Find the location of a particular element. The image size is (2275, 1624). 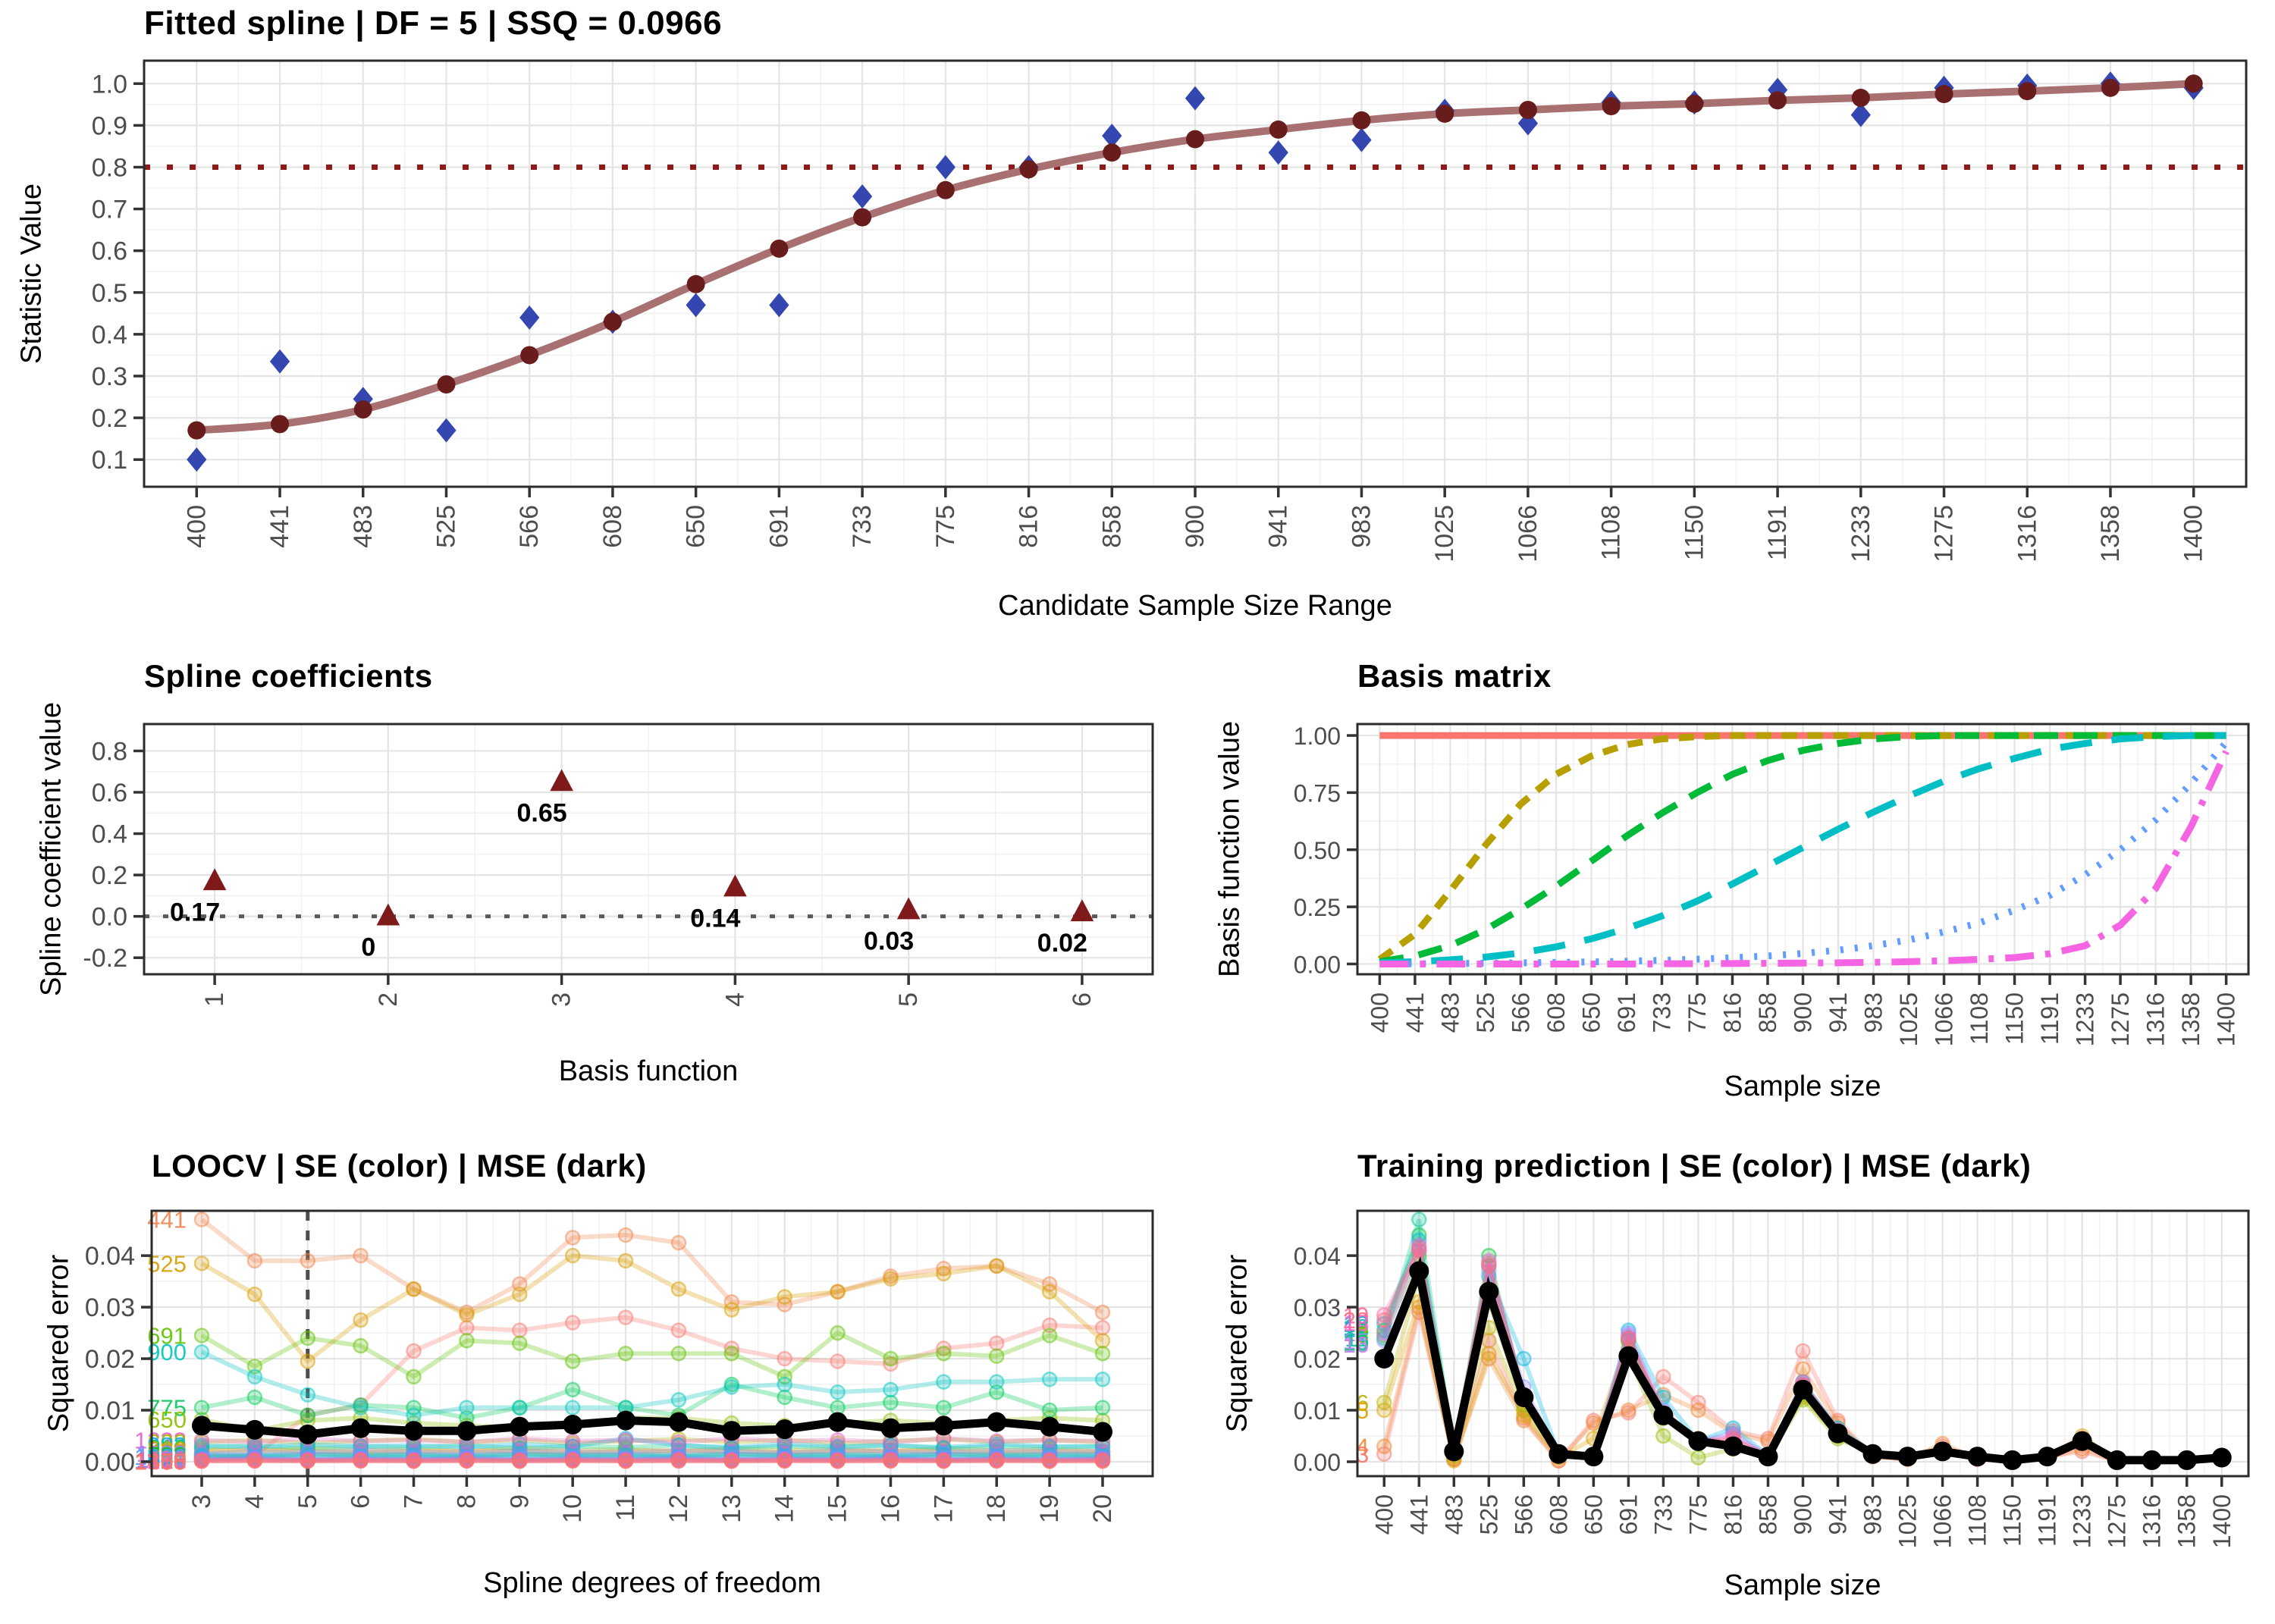

svg-text: 0.2 is located at coordinates (109, 418).